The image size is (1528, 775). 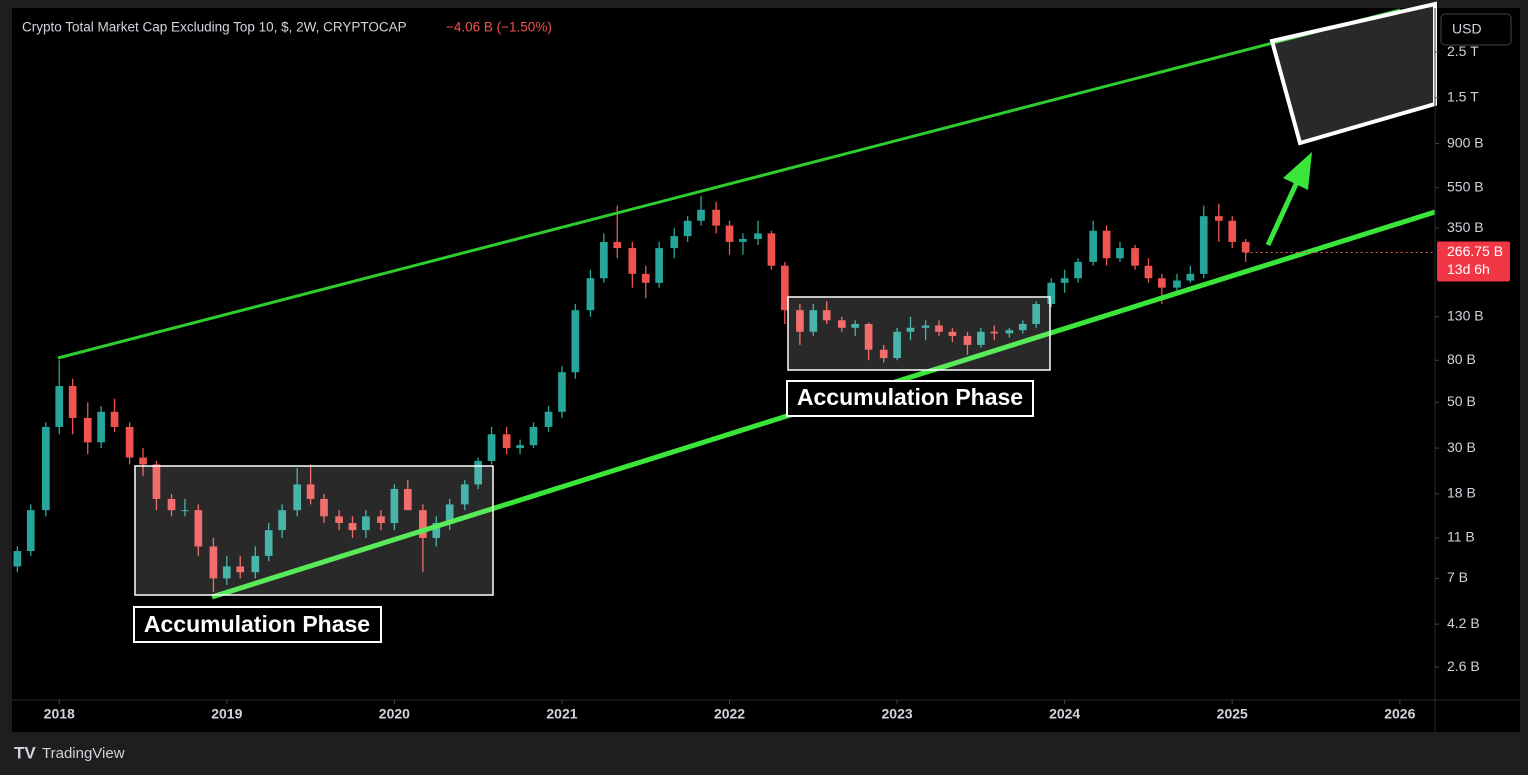 What do you see at coordinates (25, 752) in the screenshot?
I see `brand-logo: TV` at bounding box center [25, 752].